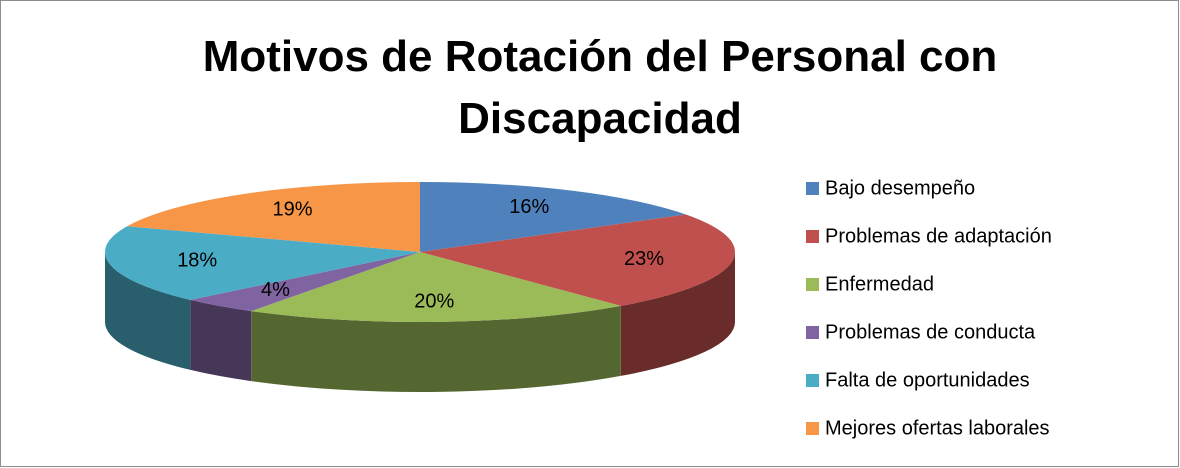 Image resolution: width=1180 pixels, height=468 pixels. What do you see at coordinates (938, 236) in the screenshot?
I see `legend-label: Problemas de adaptación` at bounding box center [938, 236].